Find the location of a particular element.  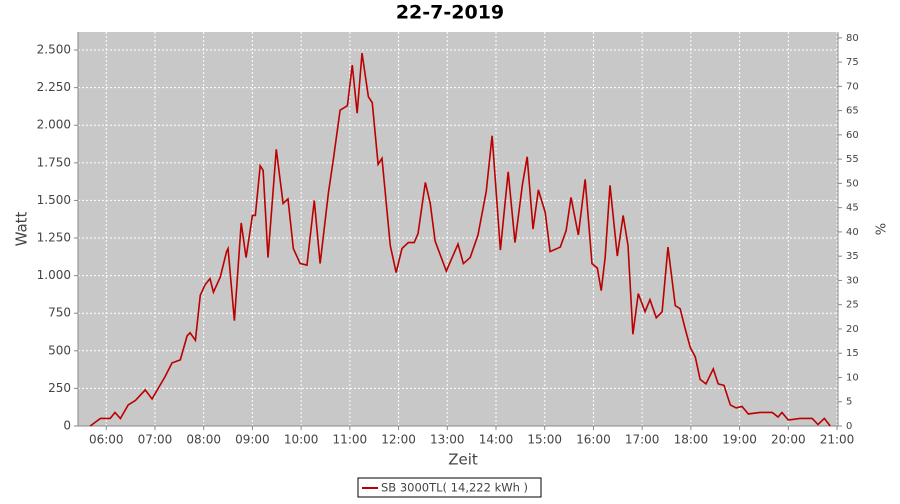

y-tick-label: 1.500 is located at coordinates (54, 200).